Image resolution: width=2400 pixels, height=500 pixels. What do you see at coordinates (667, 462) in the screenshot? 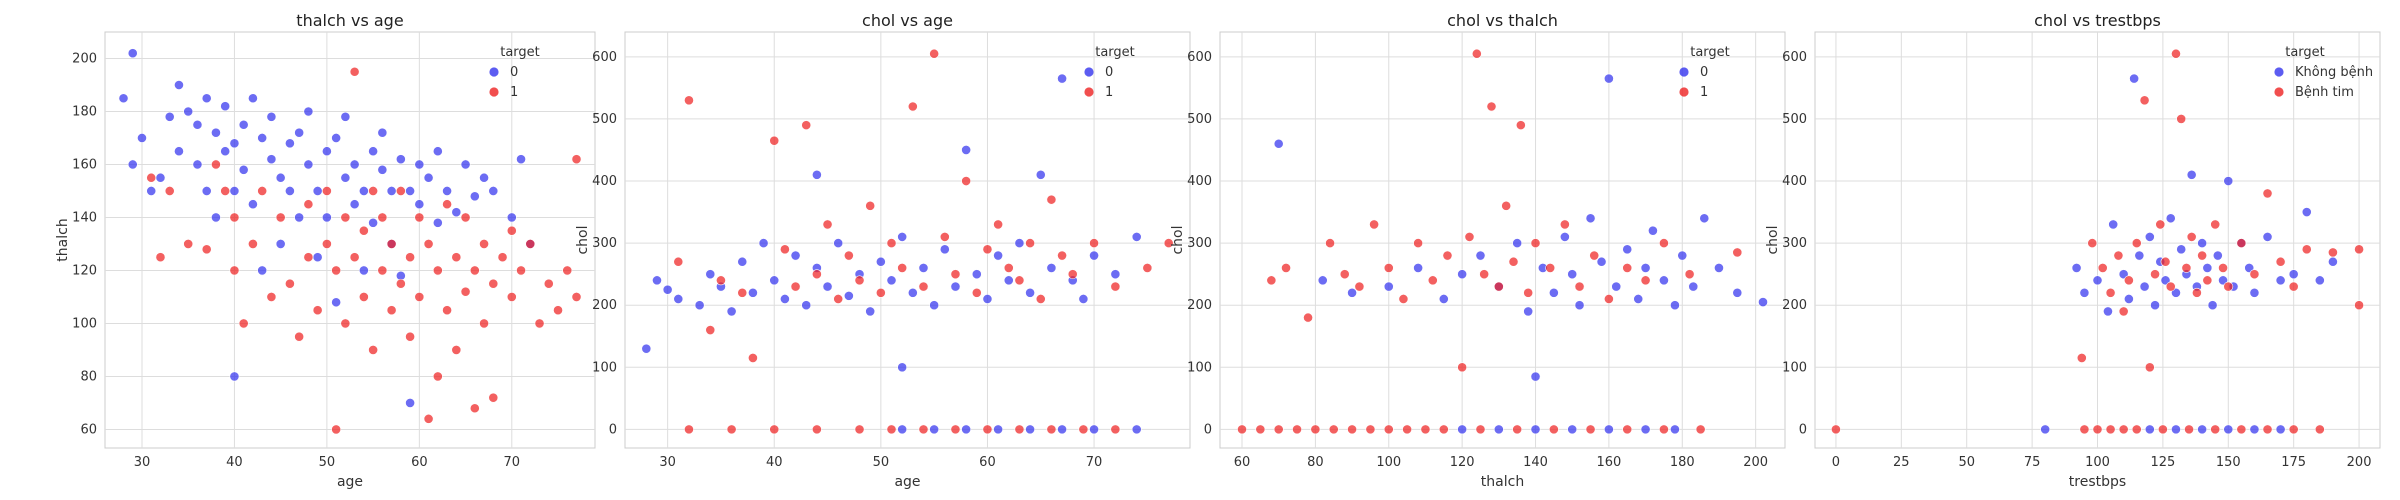
I see `x-tick-label: 30` at bounding box center [667, 462].